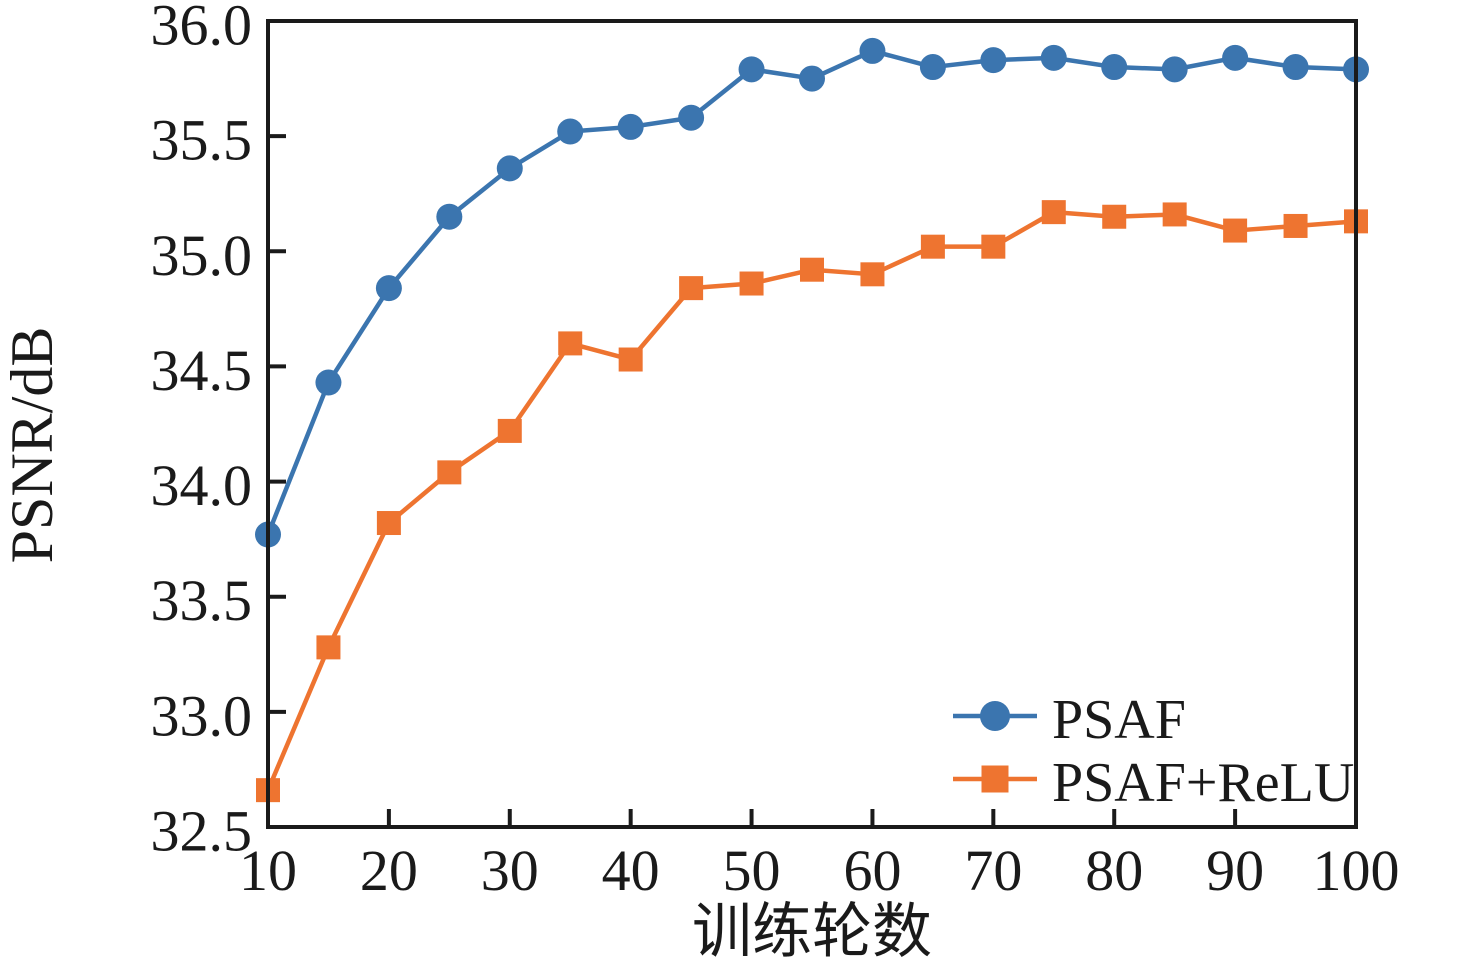 Image resolution: width=1476 pixels, height=967 pixels. What do you see at coordinates (202, 140) in the screenshot?
I see `y-tick-label: 35.5` at bounding box center [202, 140].